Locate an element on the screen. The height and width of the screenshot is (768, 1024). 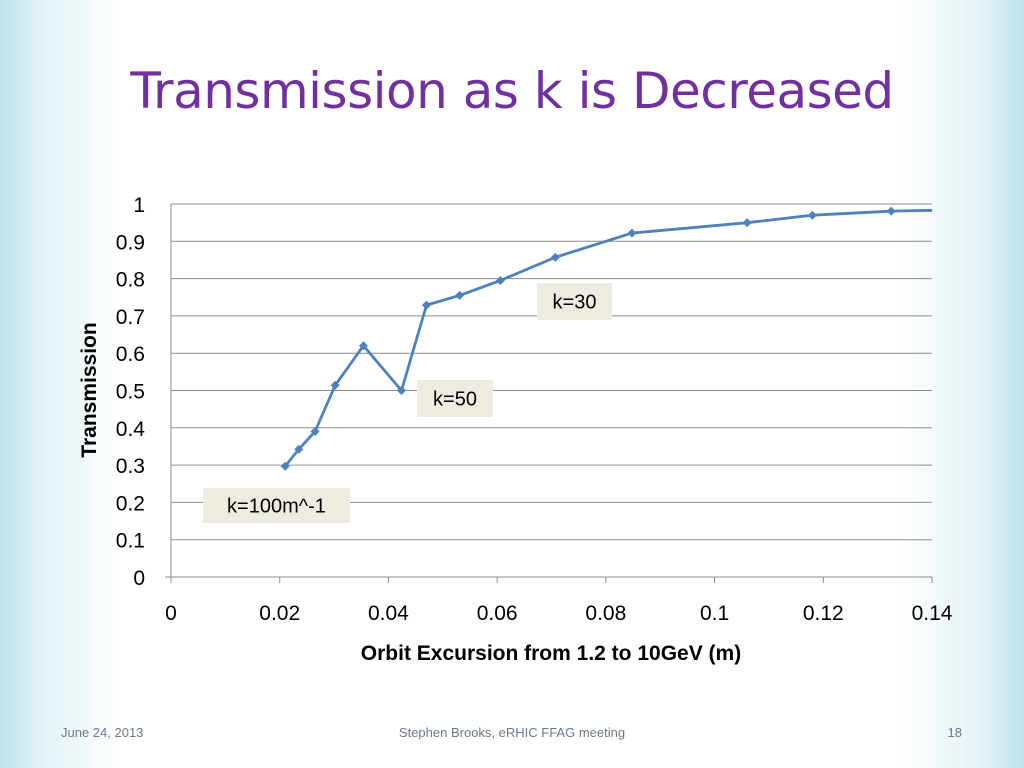
x-tick-label: 0.02 is located at coordinates (279, 613).